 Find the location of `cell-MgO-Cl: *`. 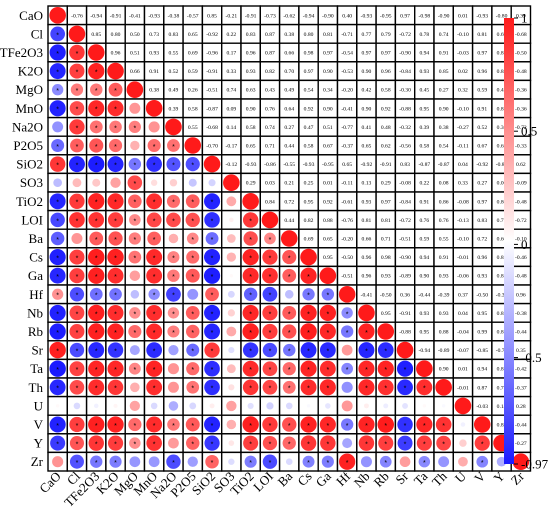

cell-MgO-Cl: * is located at coordinates (77, 89).